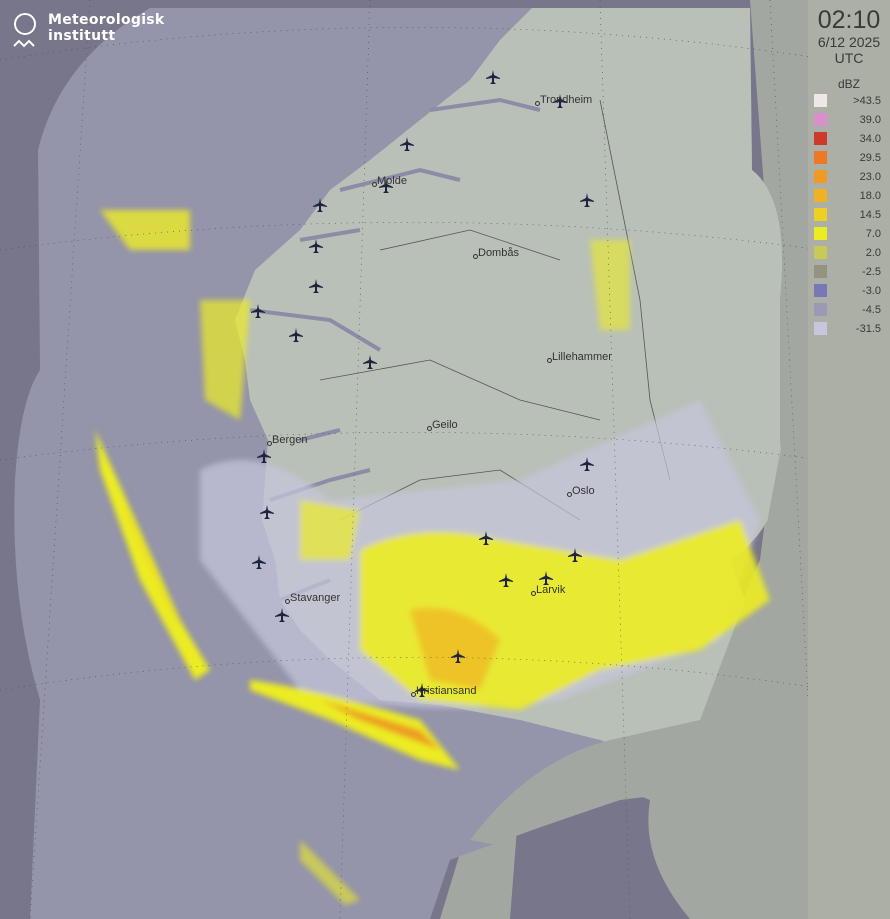 The image size is (890, 919). Describe the element at coordinates (870, 195) in the screenshot. I see `legend-label: 18.0` at that location.